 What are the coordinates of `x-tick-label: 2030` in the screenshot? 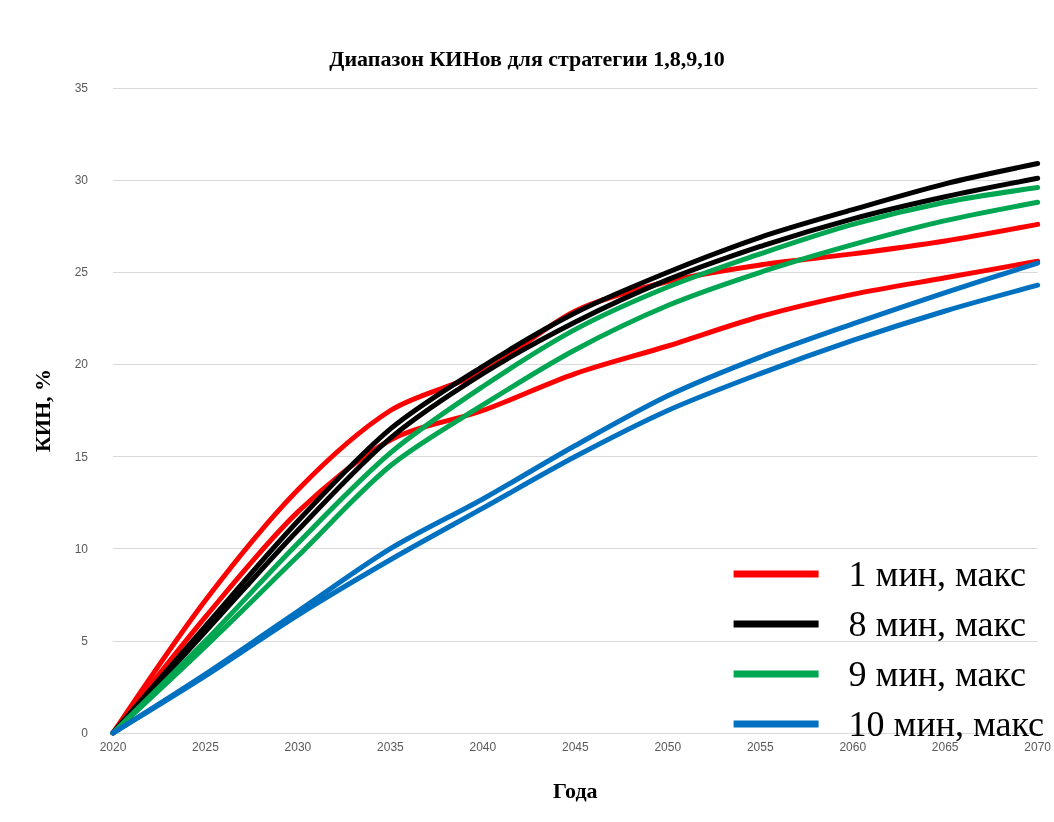 It's located at (298, 747).